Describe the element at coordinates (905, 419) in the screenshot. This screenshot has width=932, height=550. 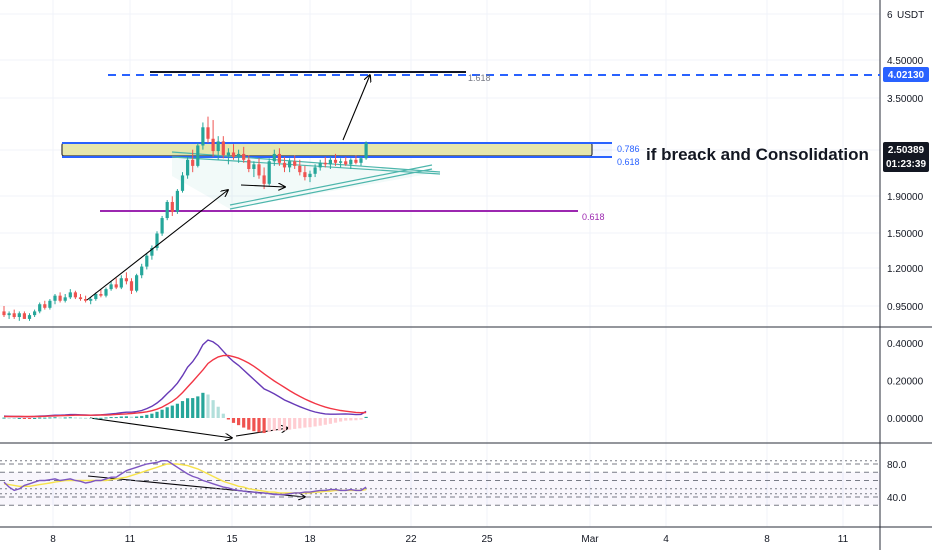
I see `macd-tick-label: 0.00000` at that location.